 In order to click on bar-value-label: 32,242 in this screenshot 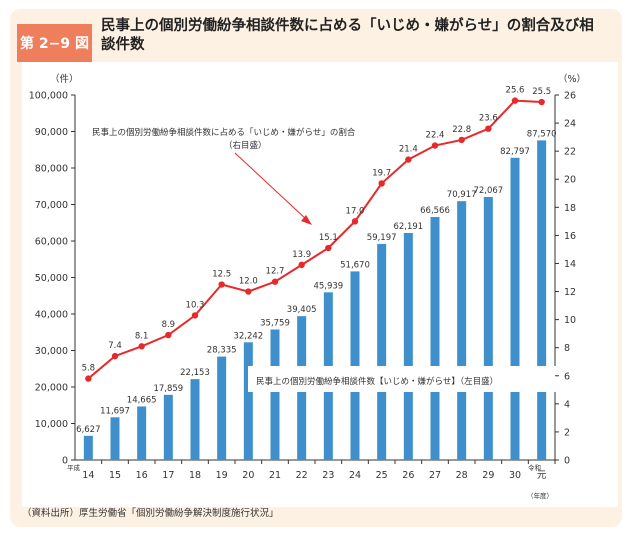, I will do `click(248, 336)`.